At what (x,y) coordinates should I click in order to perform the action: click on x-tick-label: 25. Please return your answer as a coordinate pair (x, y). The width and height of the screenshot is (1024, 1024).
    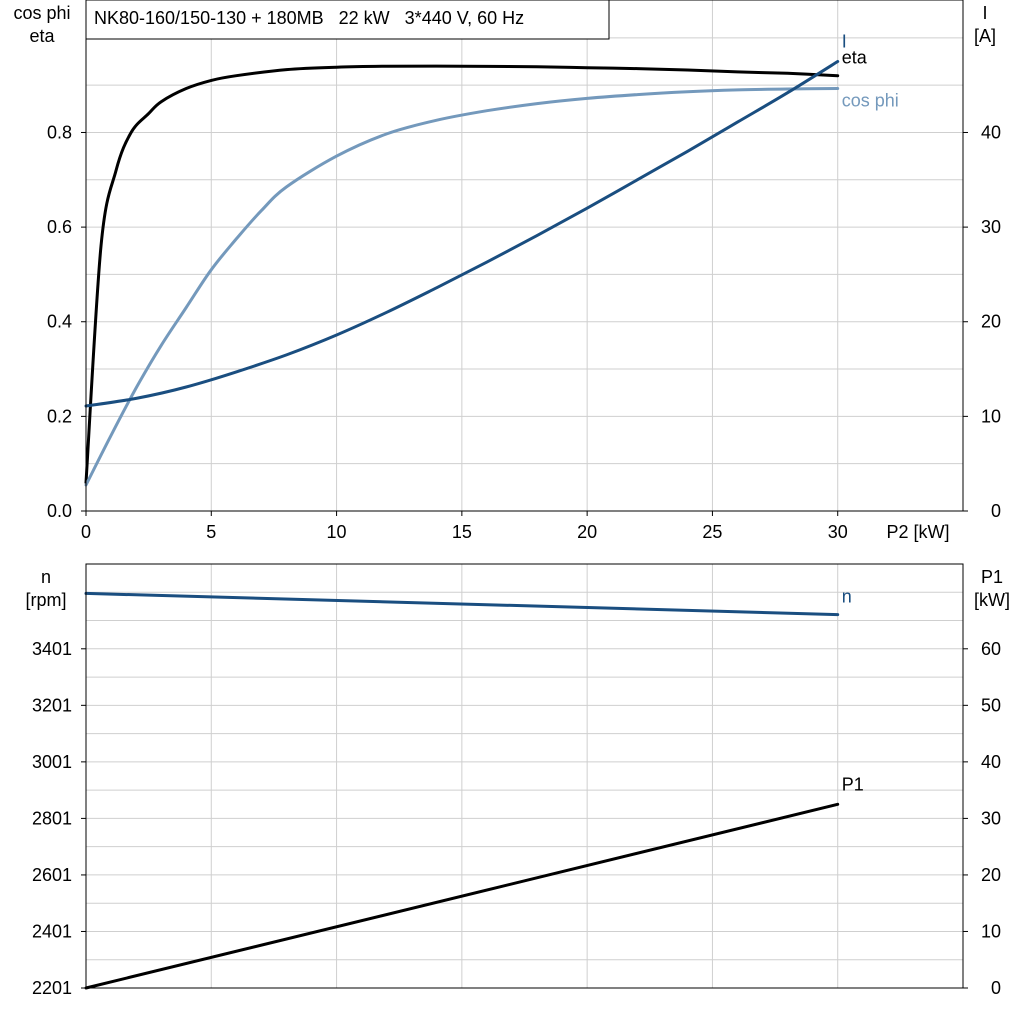
    Looking at the image, I should click on (712, 532).